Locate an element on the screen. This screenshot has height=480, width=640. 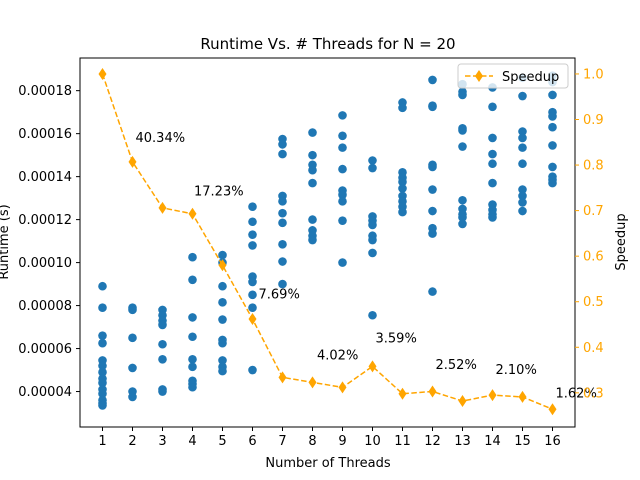
x-tick-label: 15 is located at coordinates (522, 441).